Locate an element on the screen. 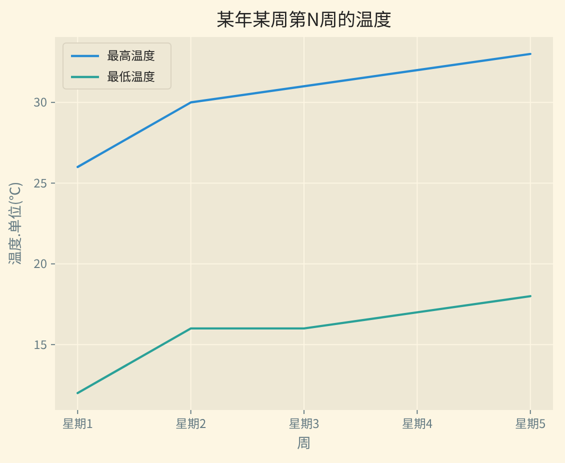 This screenshot has width=565, height=463. y-axis-title: 温度.单位(℃) is located at coordinates (15, 224).